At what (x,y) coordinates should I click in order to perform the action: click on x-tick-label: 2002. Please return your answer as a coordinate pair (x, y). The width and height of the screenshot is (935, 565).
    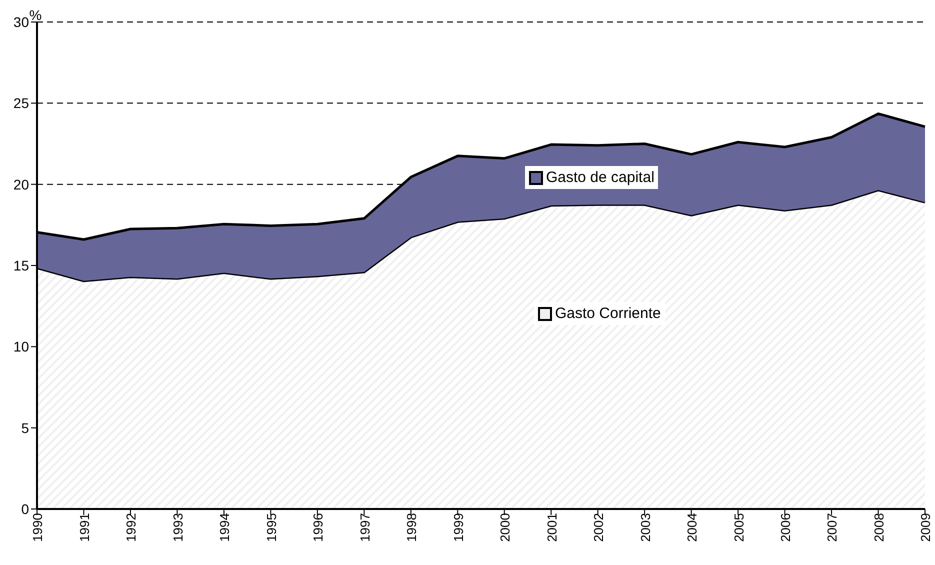
    Looking at the image, I should click on (598, 527).